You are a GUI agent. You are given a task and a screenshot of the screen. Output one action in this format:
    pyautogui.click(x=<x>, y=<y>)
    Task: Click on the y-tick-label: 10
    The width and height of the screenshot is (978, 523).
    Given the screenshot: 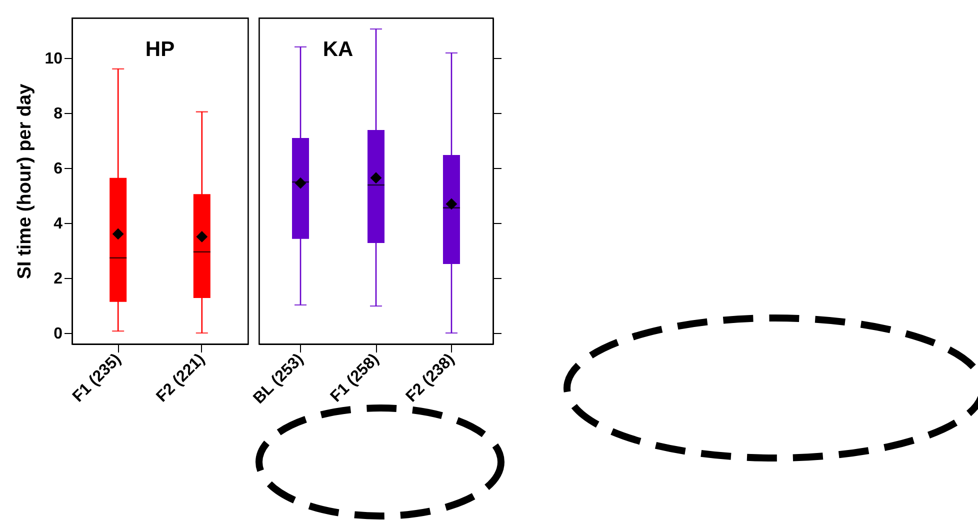 What is the action you would take?
    pyautogui.click(x=53, y=59)
    